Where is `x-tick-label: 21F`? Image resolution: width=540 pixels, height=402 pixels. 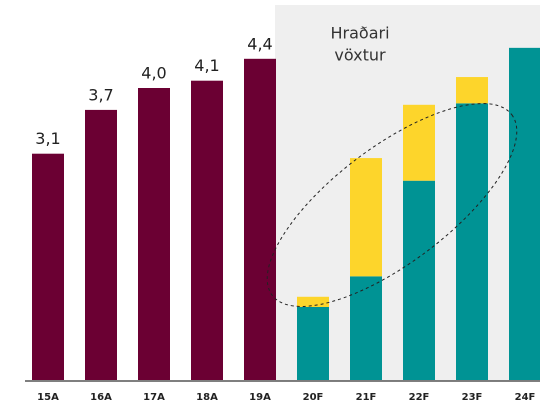 x-tick-label: 21F is located at coordinates (366, 397).